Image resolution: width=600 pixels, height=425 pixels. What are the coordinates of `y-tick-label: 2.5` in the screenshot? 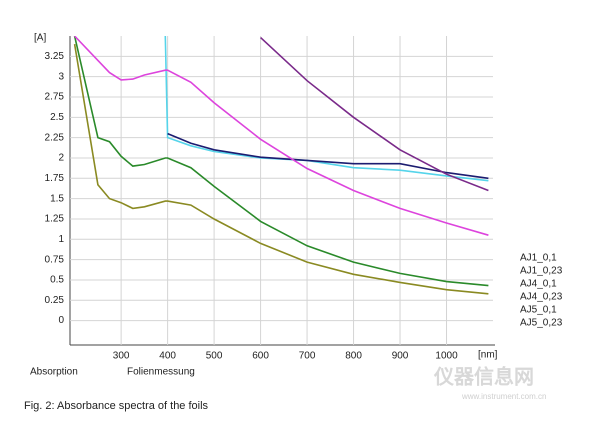 It's located at (57, 117).